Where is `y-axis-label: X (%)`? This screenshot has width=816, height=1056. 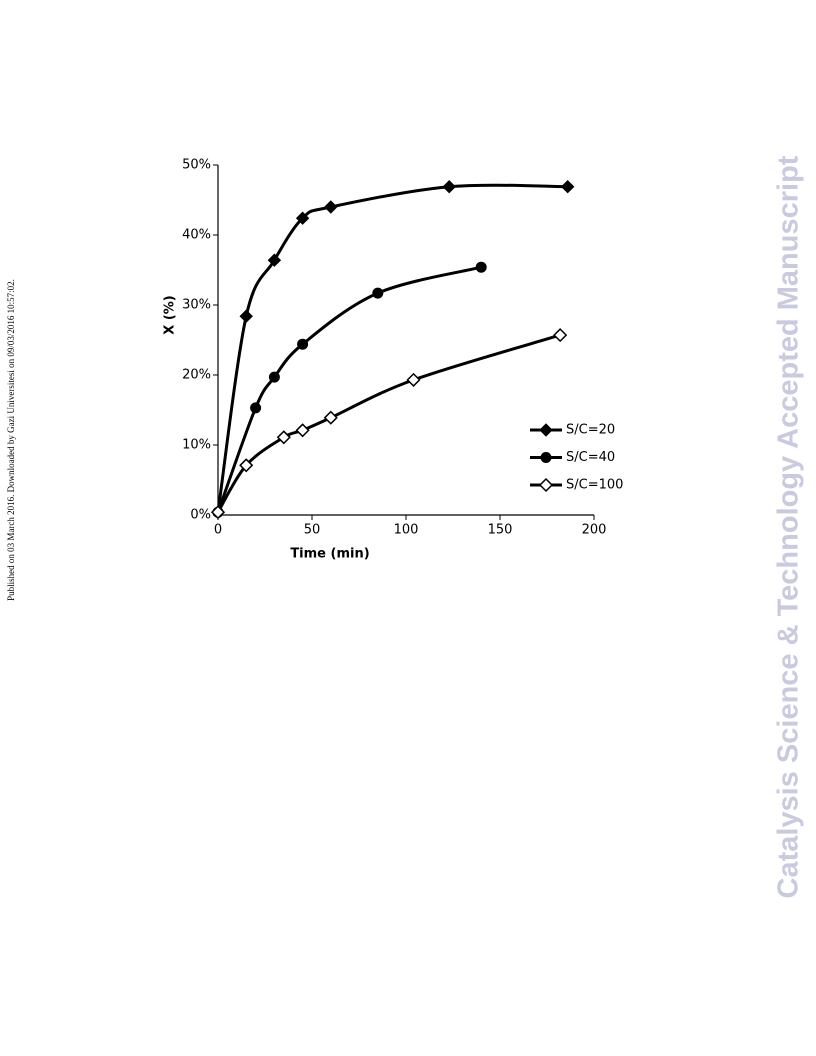 y-axis-label: X (%) is located at coordinates (170, 314).